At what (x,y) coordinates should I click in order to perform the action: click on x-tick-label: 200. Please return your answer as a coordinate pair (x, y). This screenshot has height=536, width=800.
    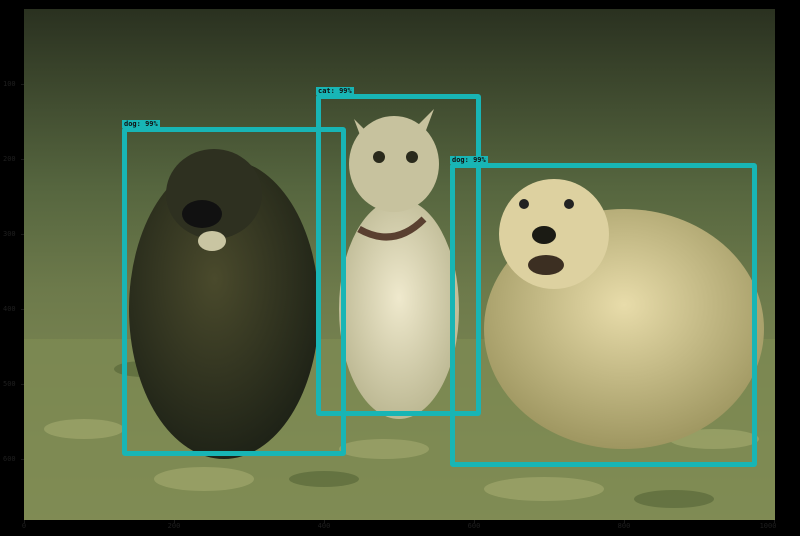
    Looking at the image, I should click on (174, 526).